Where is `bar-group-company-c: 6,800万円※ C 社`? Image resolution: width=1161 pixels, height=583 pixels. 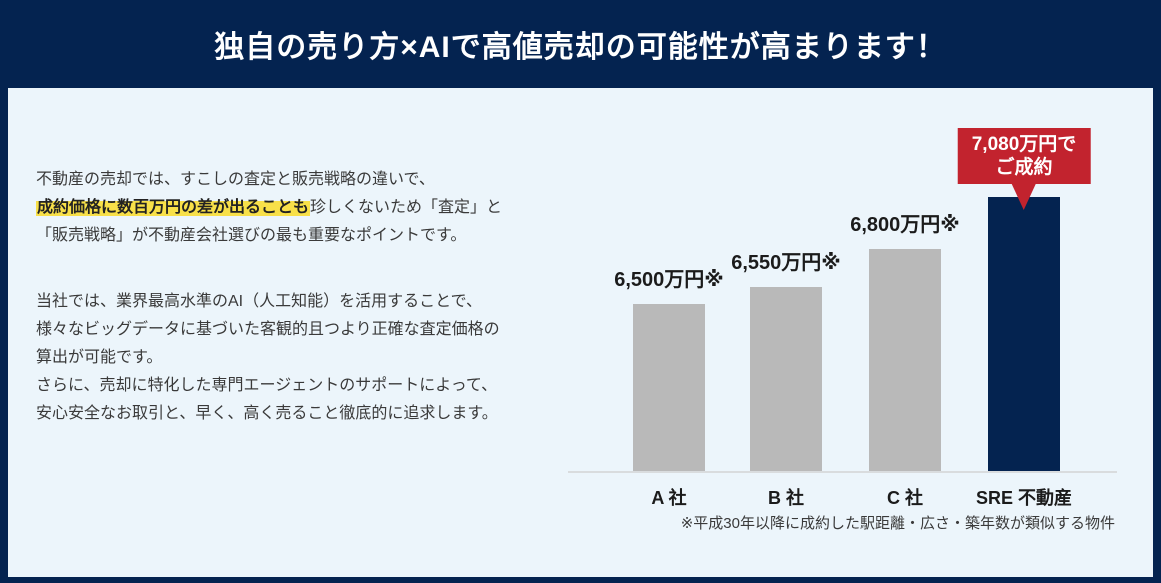 bar-group-company-c: 6,800万円※ C 社 is located at coordinates (905, 298).